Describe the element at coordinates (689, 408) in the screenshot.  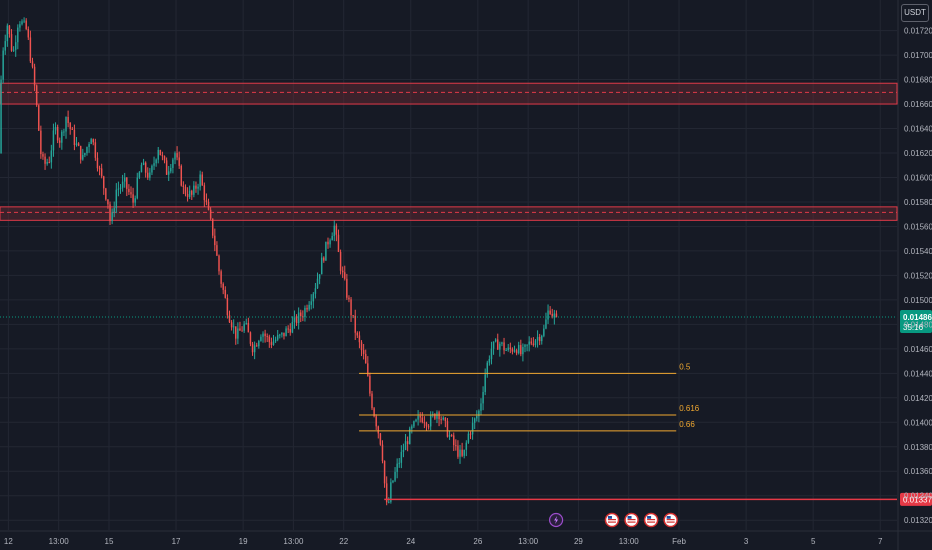
I see `fib-level-label: 0.616` at that location.